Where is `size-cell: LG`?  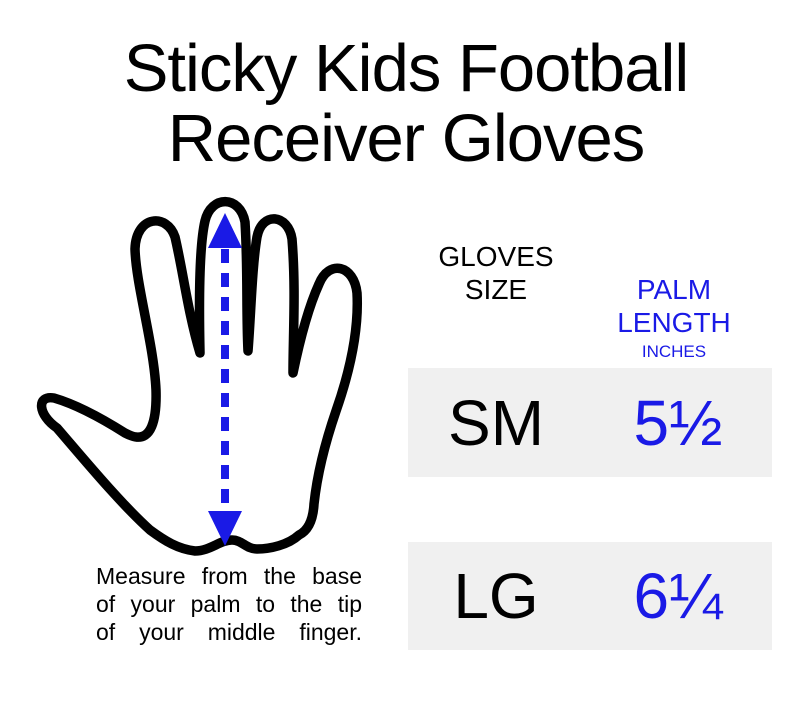
size-cell: LG is located at coordinates (496, 596).